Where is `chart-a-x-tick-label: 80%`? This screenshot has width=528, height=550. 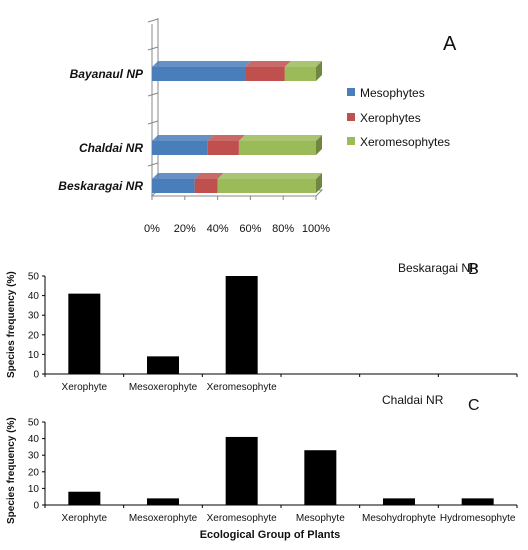 chart-a-x-tick-label: 80% is located at coordinates (283, 229).